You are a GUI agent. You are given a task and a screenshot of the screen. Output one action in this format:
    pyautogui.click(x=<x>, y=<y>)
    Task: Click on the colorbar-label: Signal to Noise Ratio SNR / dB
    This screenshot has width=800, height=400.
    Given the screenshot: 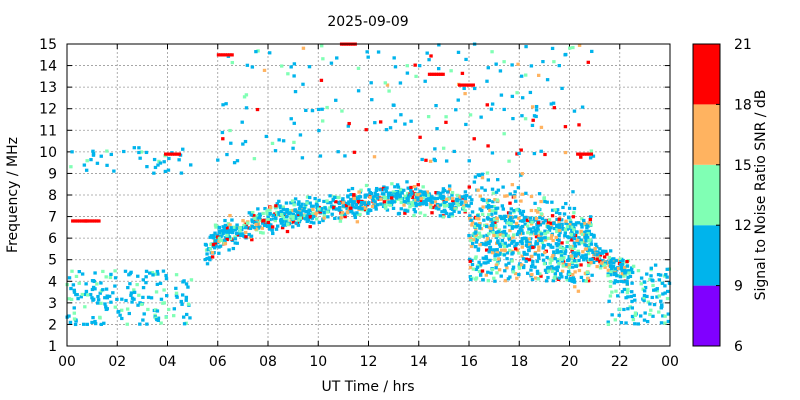 What is the action you would take?
    pyautogui.click(x=761, y=195)
    